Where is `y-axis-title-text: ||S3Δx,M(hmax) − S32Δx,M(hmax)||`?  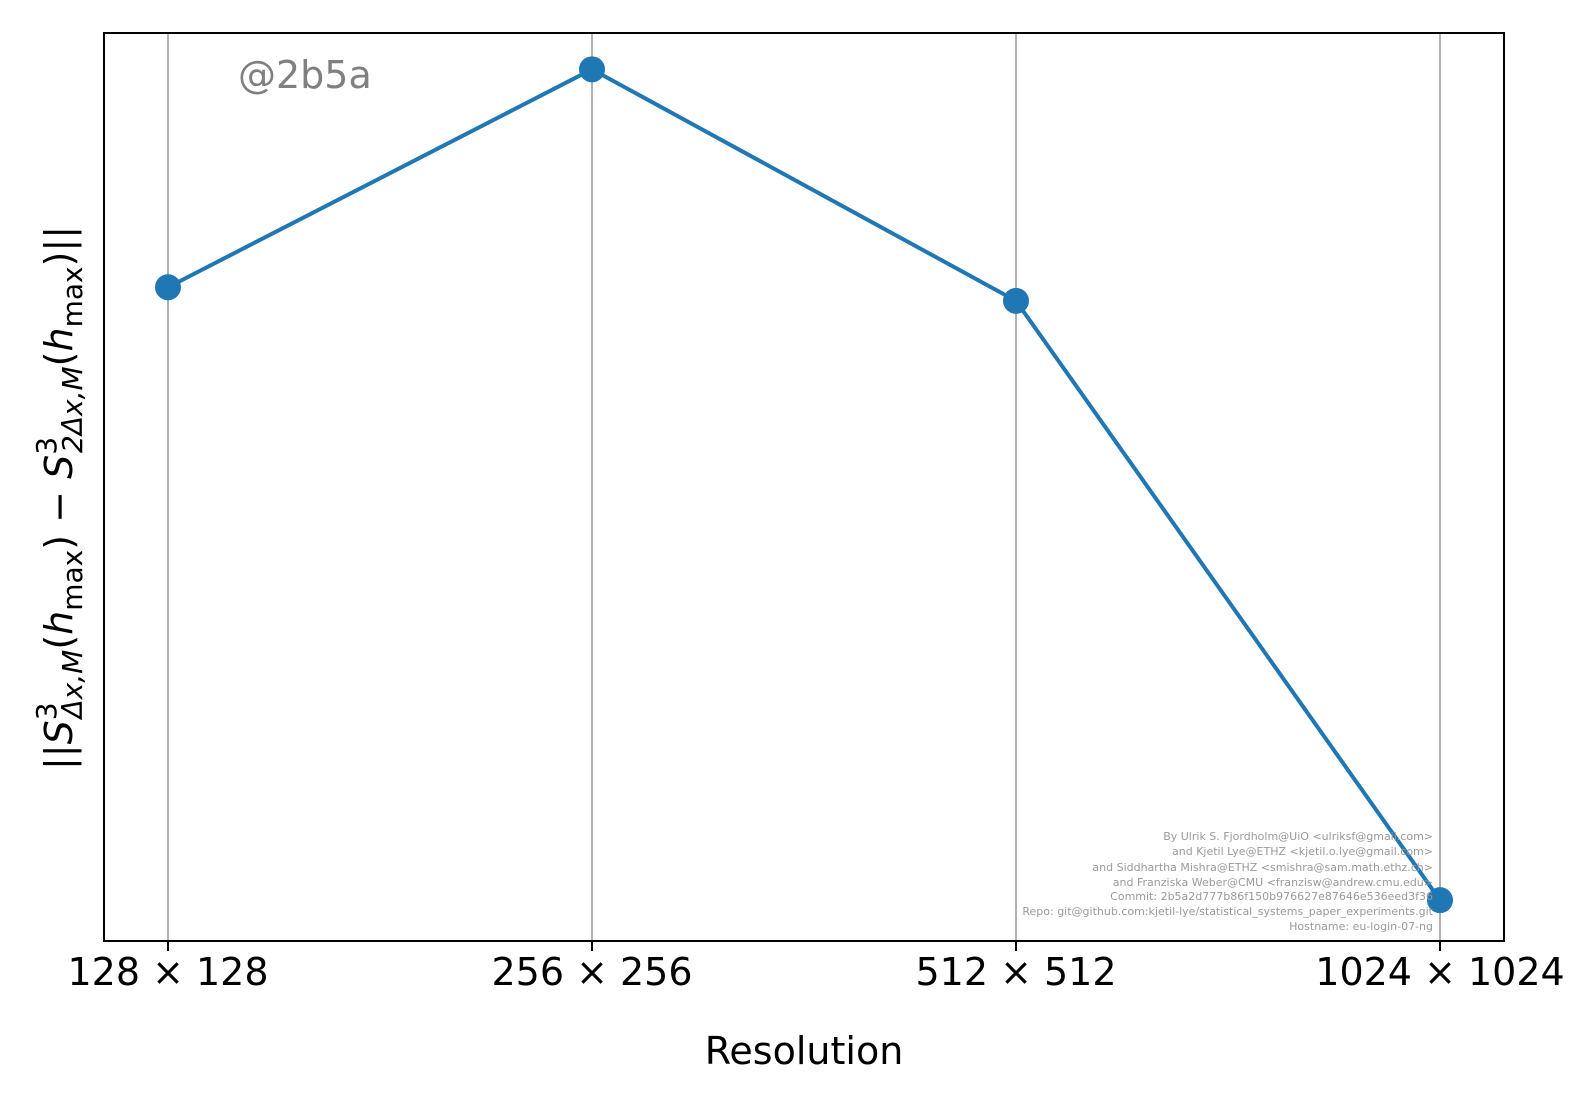 y-axis-title-text: ||S3Δx,M(hmax) − S32Δx,M(hmax)|| is located at coordinates (59, 498).